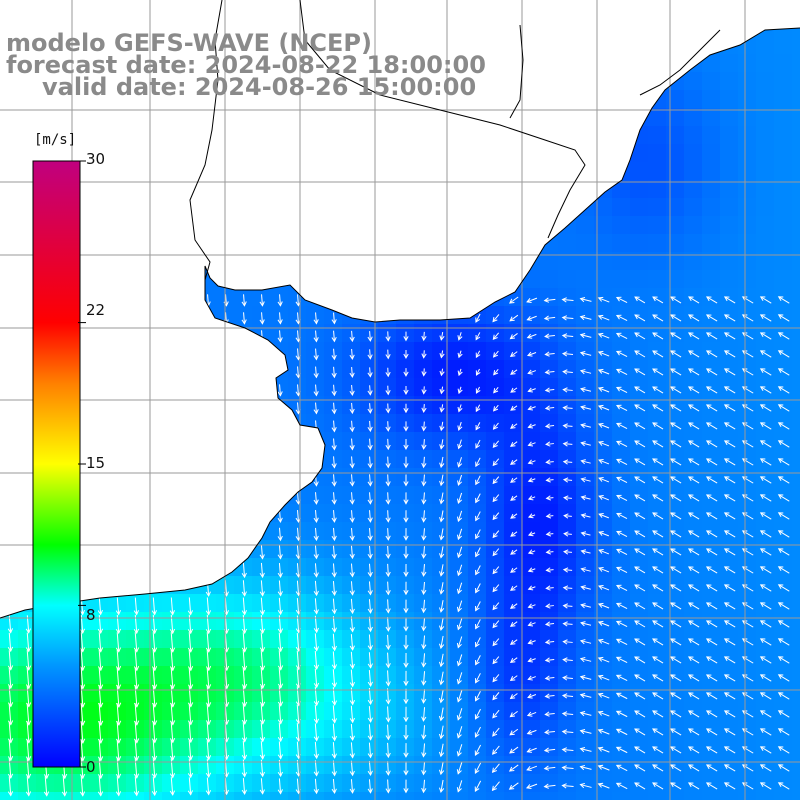 This screenshot has height=800, width=800. Describe the element at coordinates (516, 71) in the screenshot. I see `border-line` at that location.